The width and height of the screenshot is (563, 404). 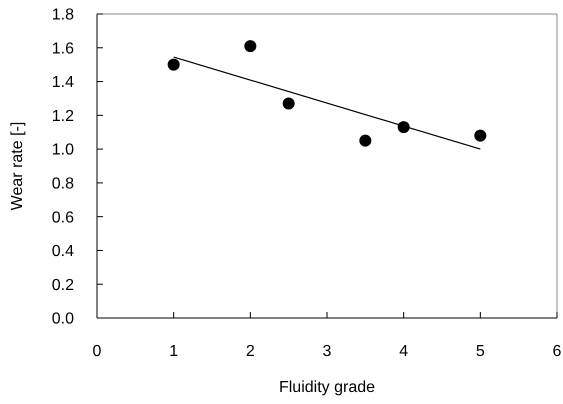 I want to click on x-tick-label: 2, so click(x=250, y=351).